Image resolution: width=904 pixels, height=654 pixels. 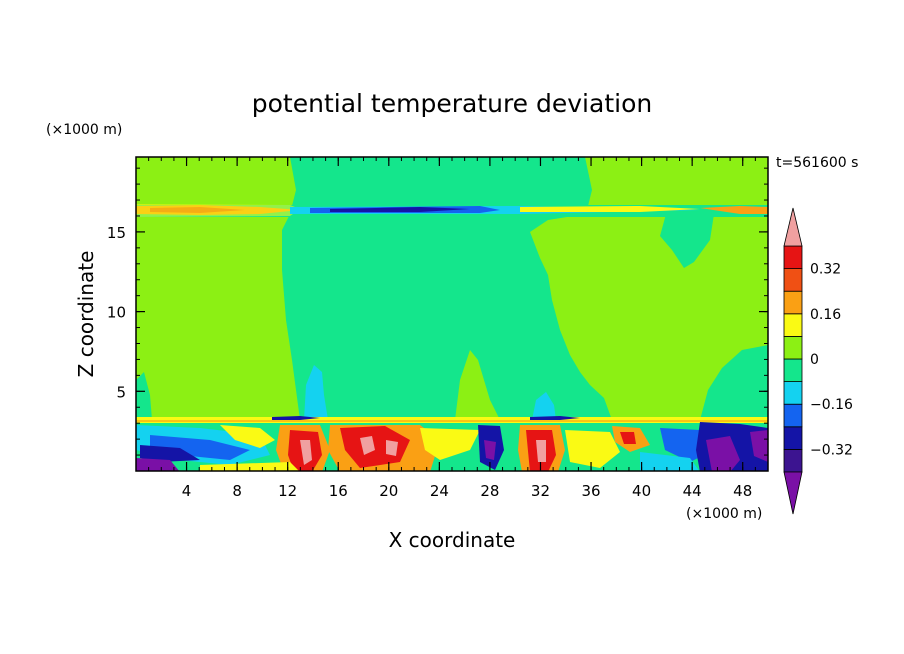 I want to click on colorbar-extend-min, so click(x=793, y=493).